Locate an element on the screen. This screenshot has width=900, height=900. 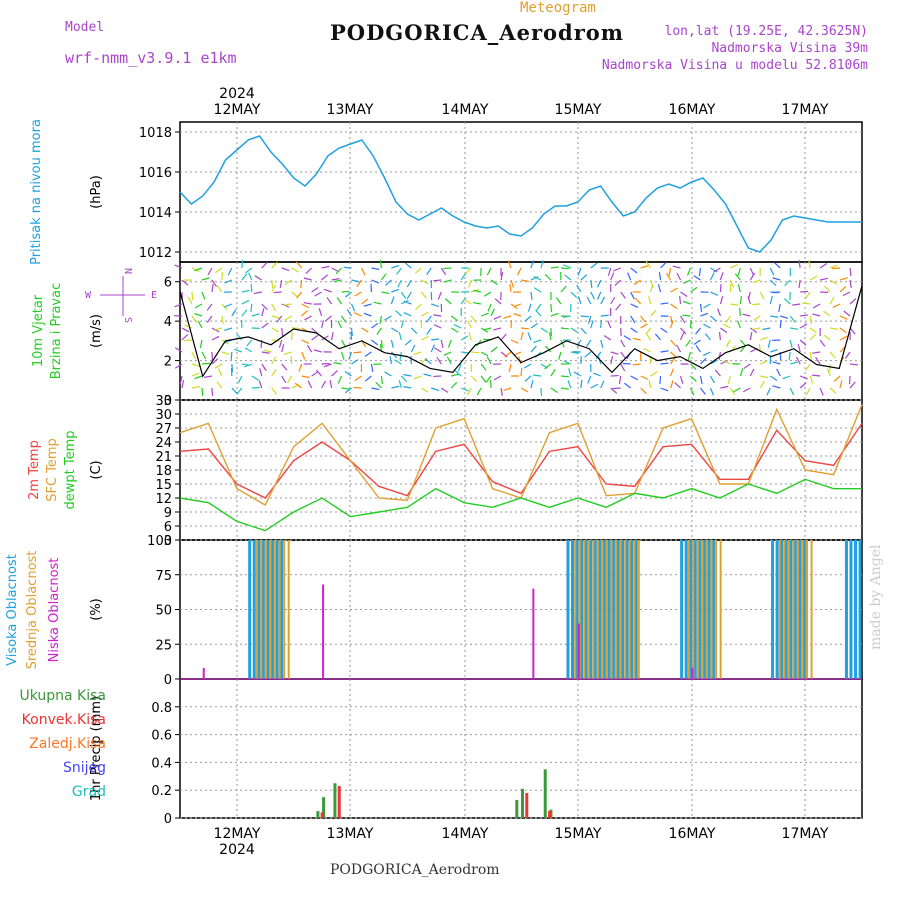
precip-legend-item: Zaledj.Kisa is located at coordinates (67, 744).